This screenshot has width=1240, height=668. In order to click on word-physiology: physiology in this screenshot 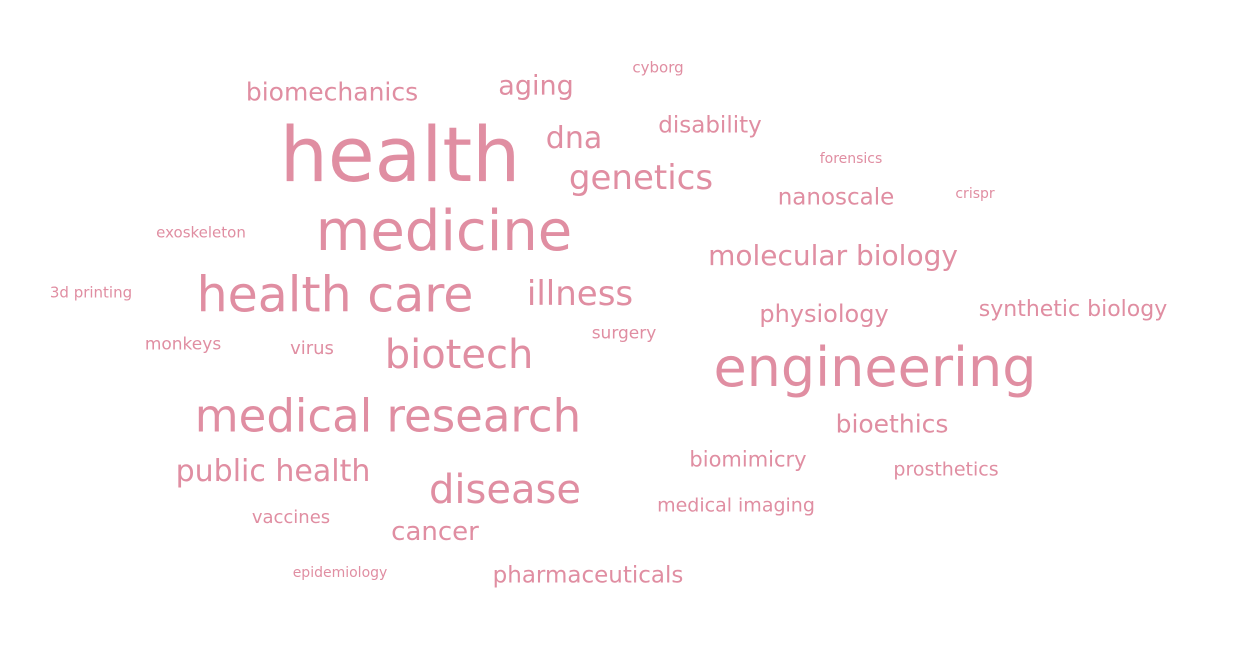, I will do `click(824, 314)`.